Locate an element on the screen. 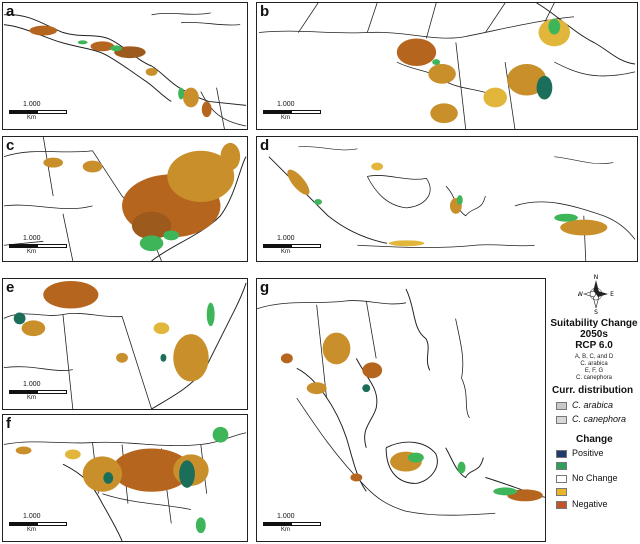  legend-label-no-change: No Change is located at coordinates (595, 478).